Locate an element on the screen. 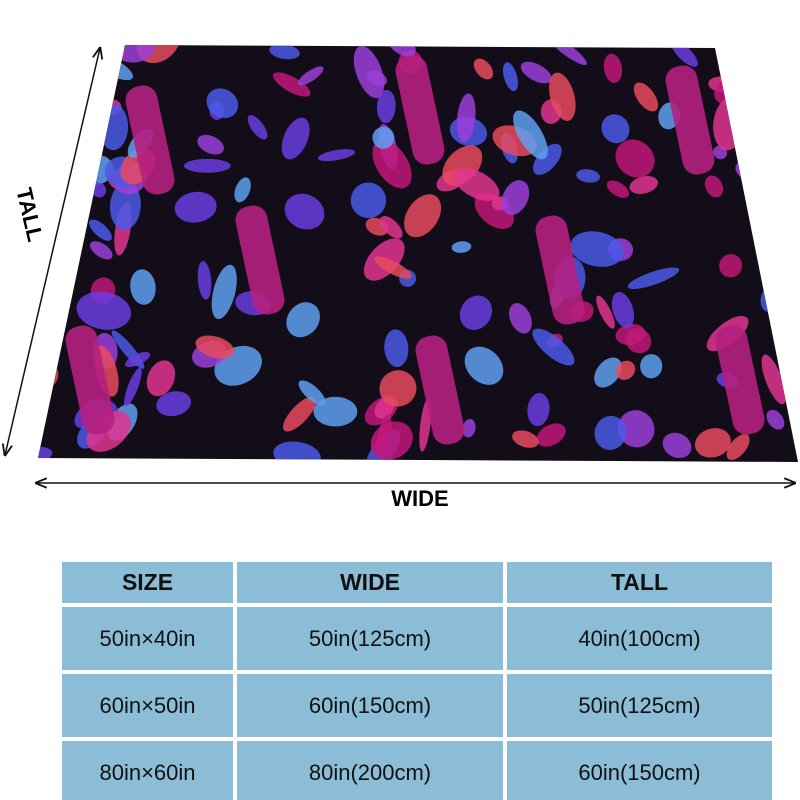  tall-label: TALL is located at coordinates (29, 214).